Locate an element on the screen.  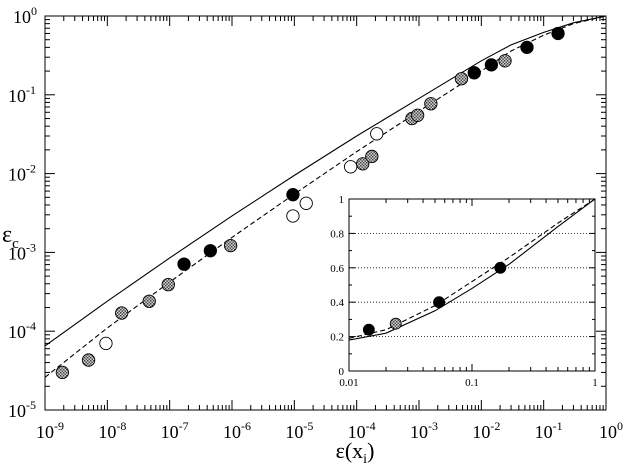
x-tick-label: 10⁻⁷ is located at coordinates (175, 430).